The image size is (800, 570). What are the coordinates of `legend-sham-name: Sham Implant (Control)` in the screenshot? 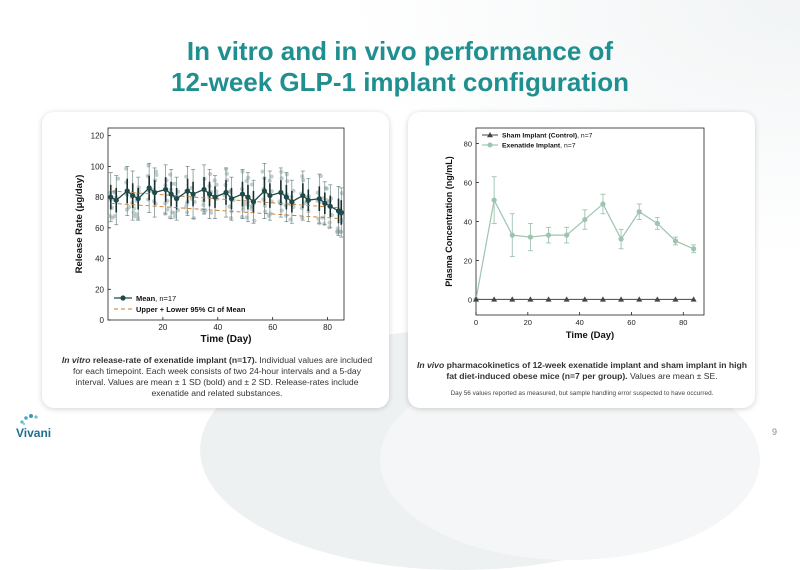 It's located at (539, 136).